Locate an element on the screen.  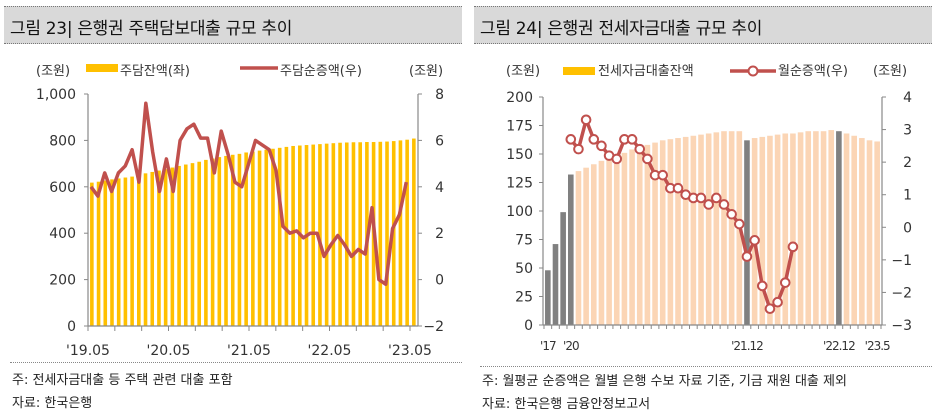
legend-label-net-increase: 주담순증액(우) is located at coordinates (321, 71).